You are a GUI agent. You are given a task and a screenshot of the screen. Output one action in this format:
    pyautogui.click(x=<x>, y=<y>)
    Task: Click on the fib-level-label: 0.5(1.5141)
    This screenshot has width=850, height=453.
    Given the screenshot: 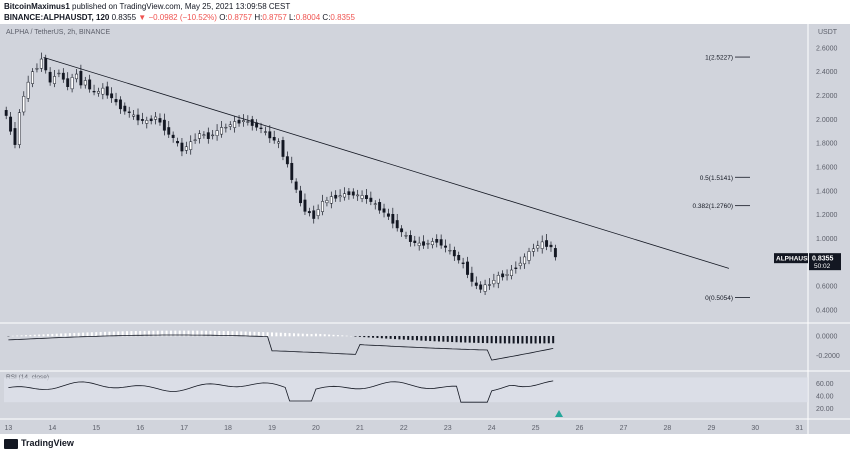 What is the action you would take?
    pyautogui.click(x=716, y=178)
    